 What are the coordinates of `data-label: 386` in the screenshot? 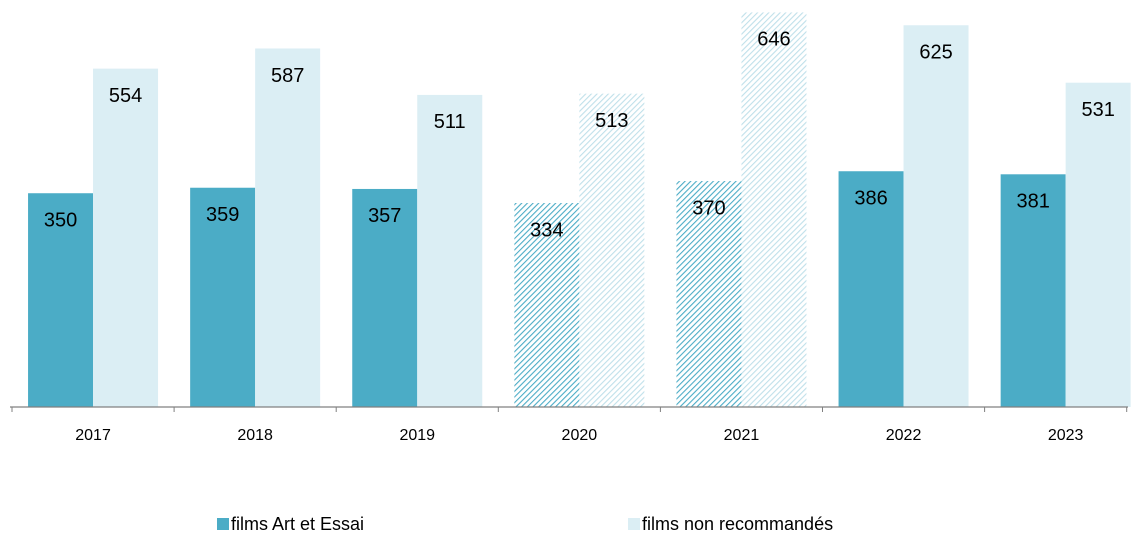 It's located at (870, 199).